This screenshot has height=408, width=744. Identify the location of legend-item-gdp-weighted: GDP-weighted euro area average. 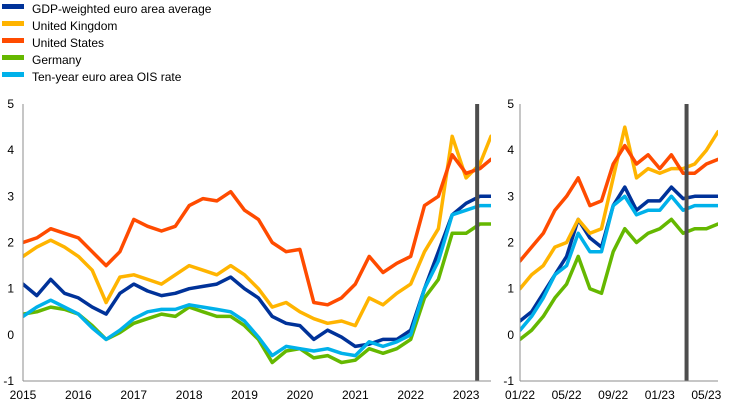
(107, 9).